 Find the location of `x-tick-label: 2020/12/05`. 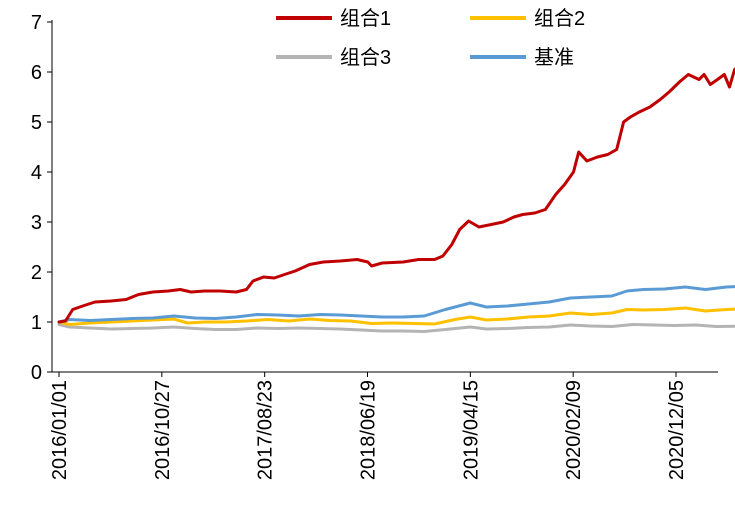

x-tick-label: 2020/12/05 is located at coordinates (677, 430).